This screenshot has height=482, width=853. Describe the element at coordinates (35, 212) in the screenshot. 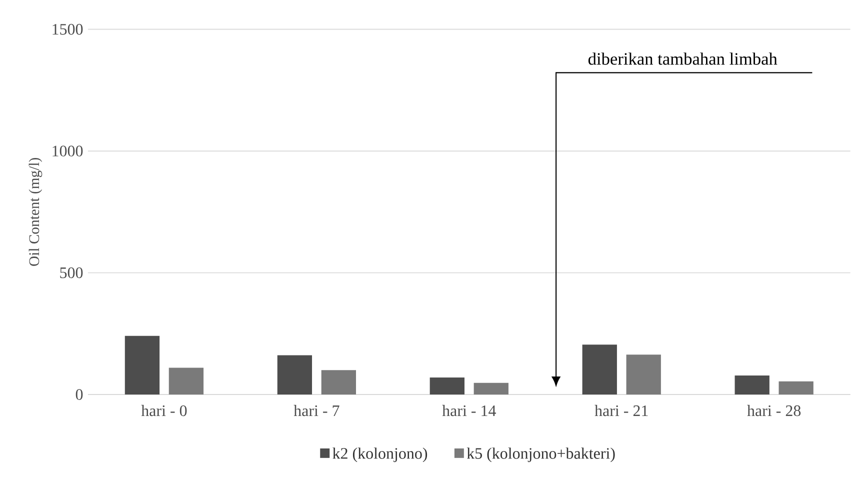

I see `y-axis-title: Oil Content (mg/l)` at that location.